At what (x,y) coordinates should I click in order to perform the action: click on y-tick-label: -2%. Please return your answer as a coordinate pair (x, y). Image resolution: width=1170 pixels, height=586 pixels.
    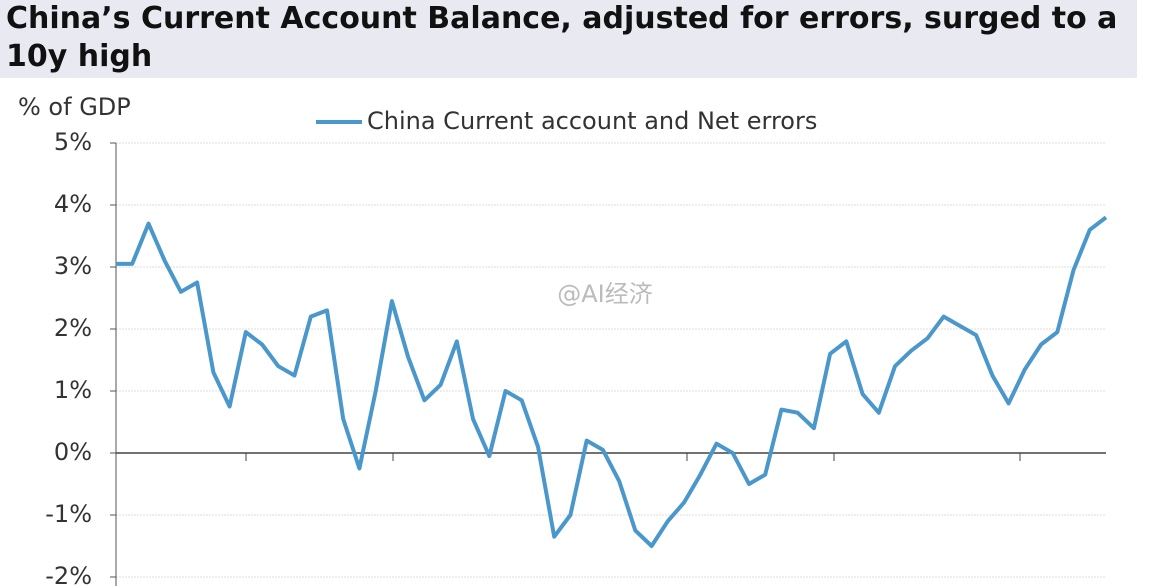
    Looking at the image, I should click on (68, 574).